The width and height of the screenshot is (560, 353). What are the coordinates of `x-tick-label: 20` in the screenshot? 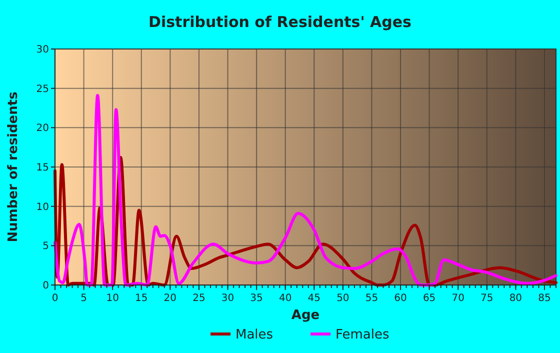 It's located at (170, 298).